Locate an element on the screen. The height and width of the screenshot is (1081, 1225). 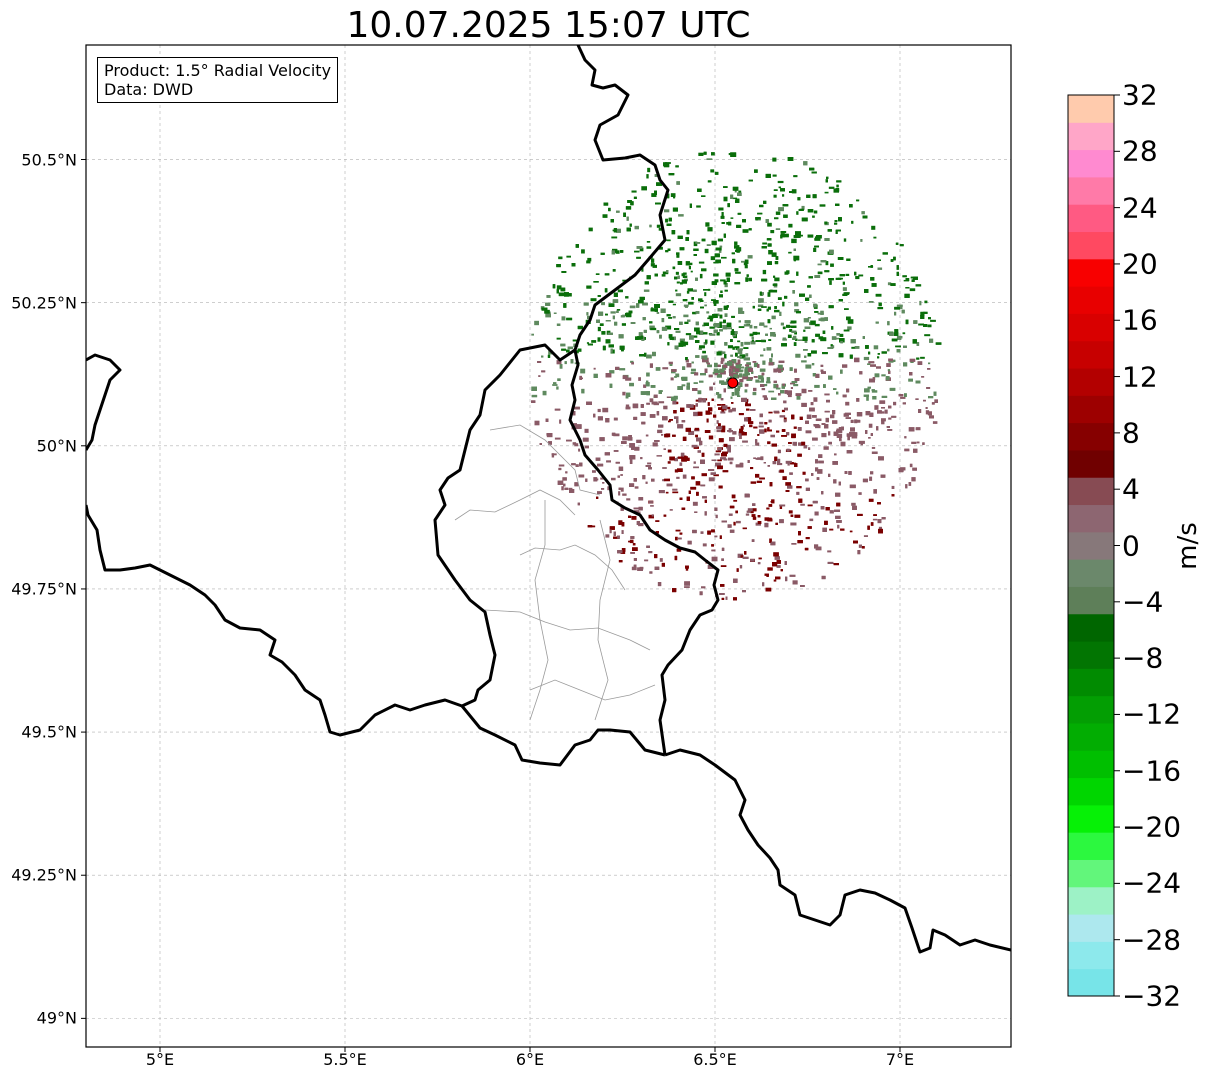
info-product: Product: 1.5° Radial Velocity is located at coordinates (218, 70).